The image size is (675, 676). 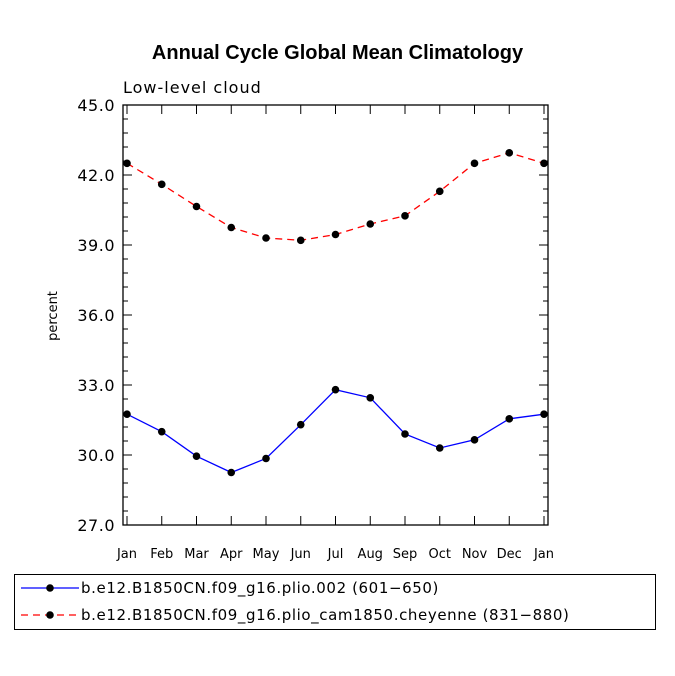 I want to click on y-tick-label: 27.0, so click(x=96, y=525).